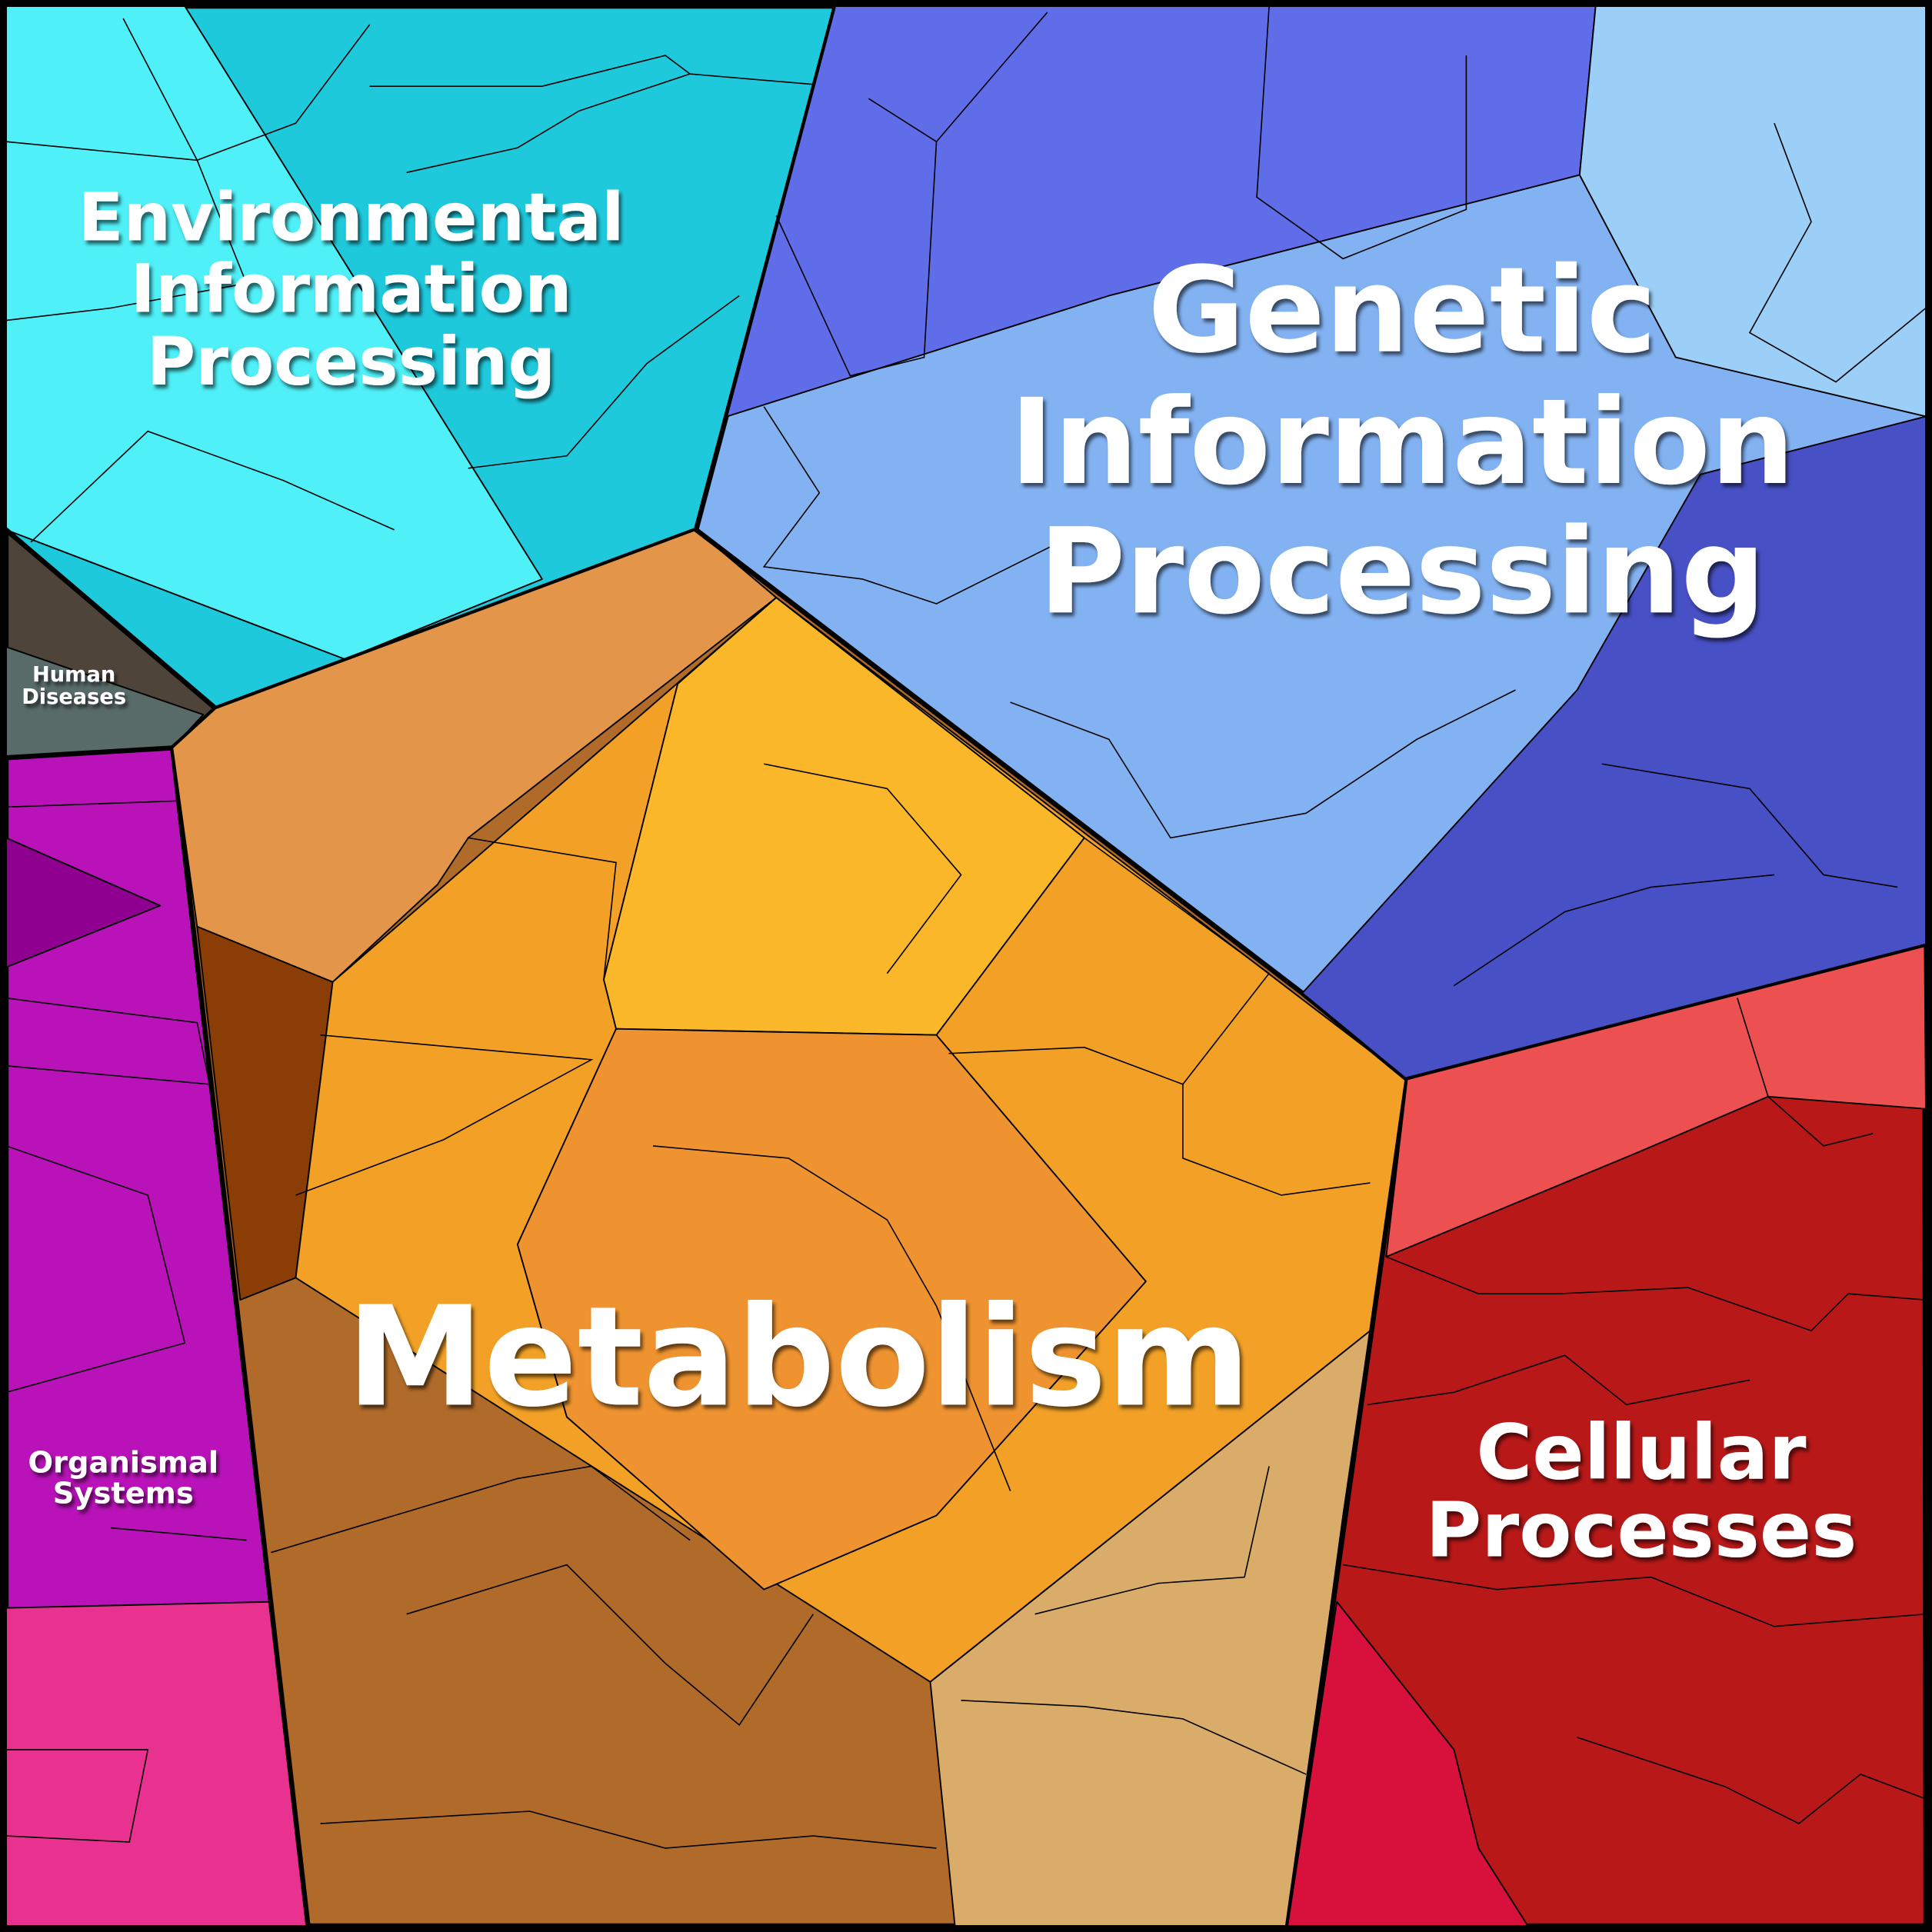  What do you see at coordinates (1641, 1452) in the screenshot?
I see `label-line: Cellular` at bounding box center [1641, 1452].